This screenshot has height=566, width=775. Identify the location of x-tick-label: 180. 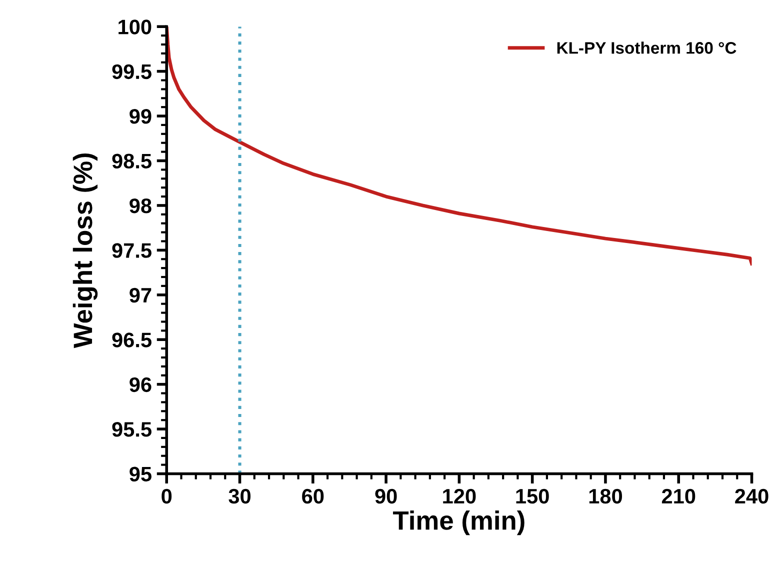
(605, 496).